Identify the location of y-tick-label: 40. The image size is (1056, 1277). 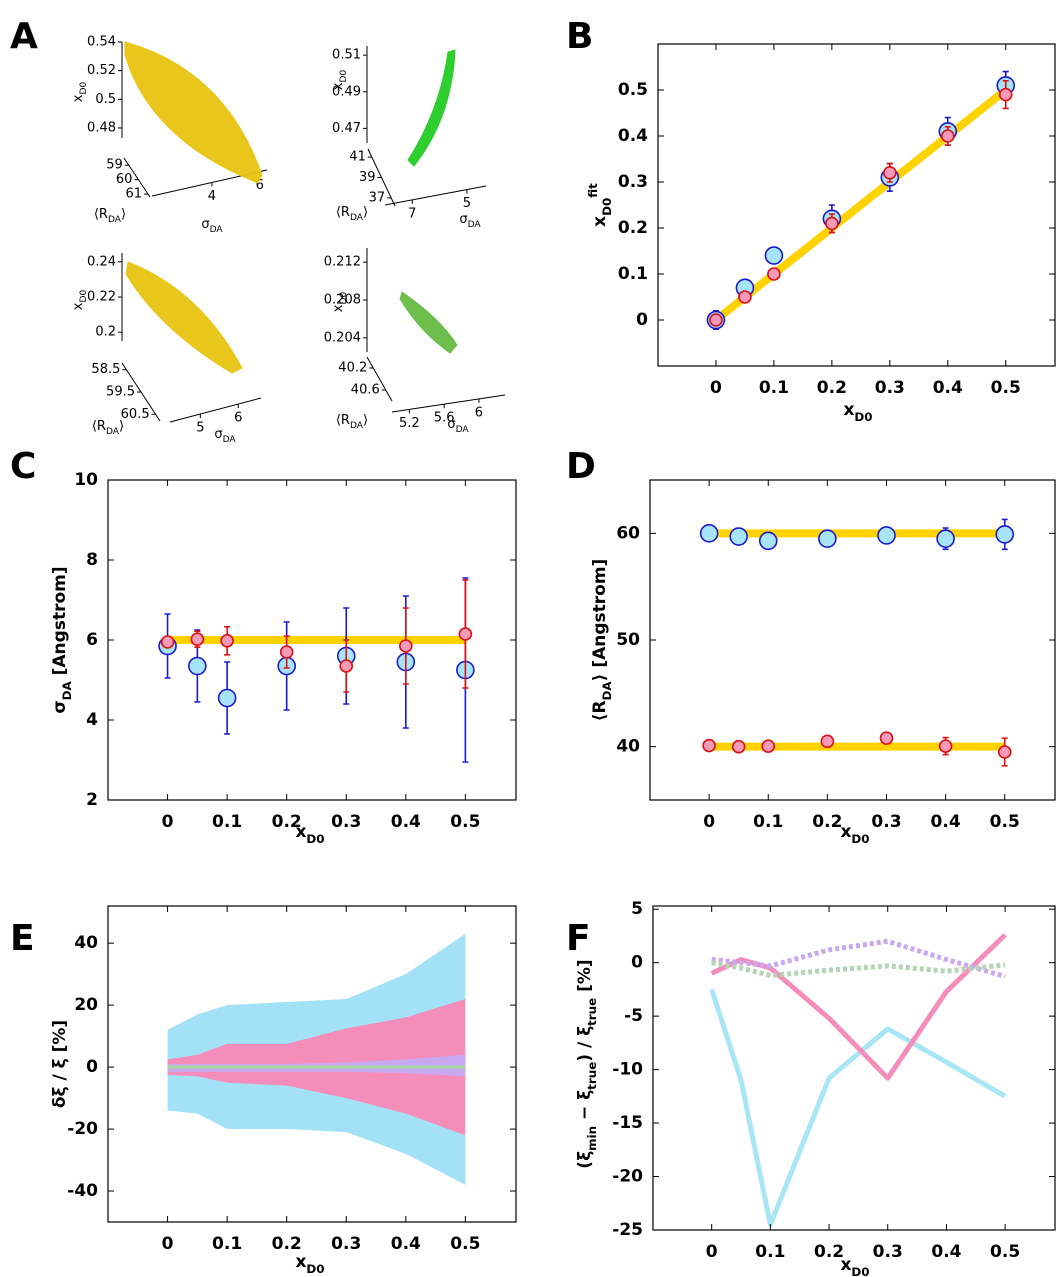
(628, 747).